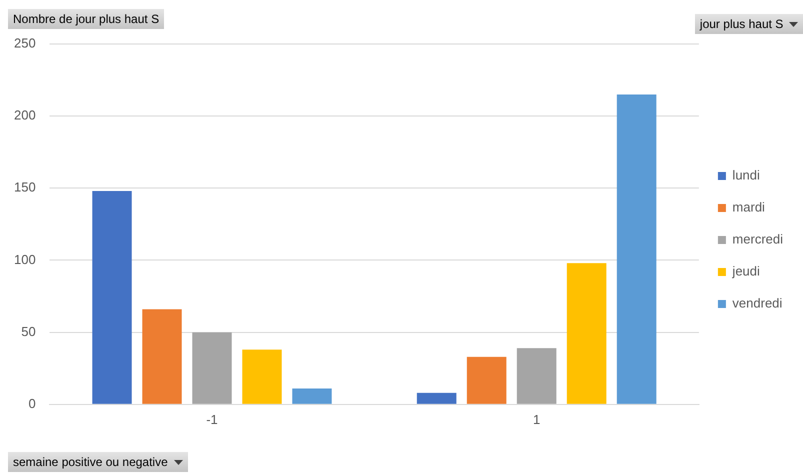 This screenshot has height=476, width=803. Describe the element at coordinates (746, 175) in the screenshot. I see `legend-label: lundi` at that location.